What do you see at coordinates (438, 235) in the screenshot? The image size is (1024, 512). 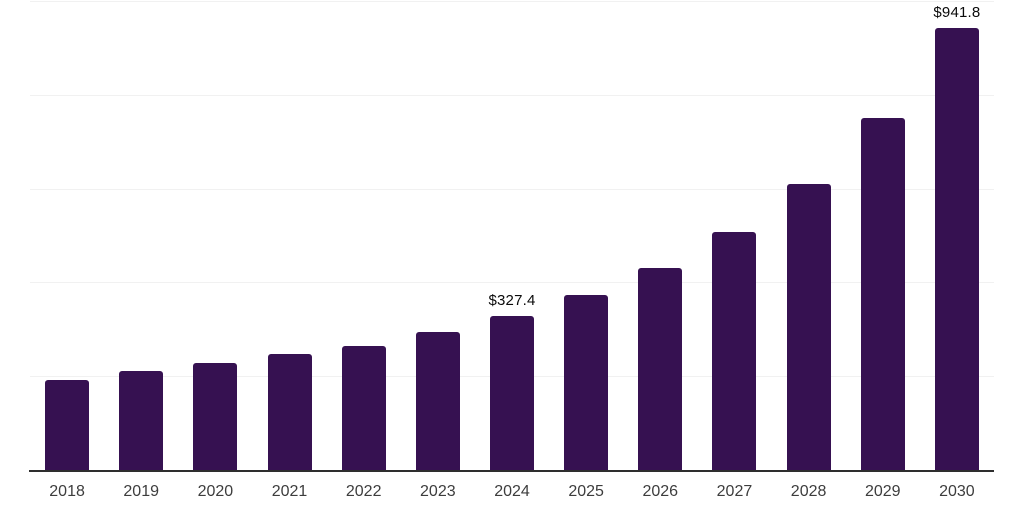 I see `bar-slot-2023` at bounding box center [438, 235].